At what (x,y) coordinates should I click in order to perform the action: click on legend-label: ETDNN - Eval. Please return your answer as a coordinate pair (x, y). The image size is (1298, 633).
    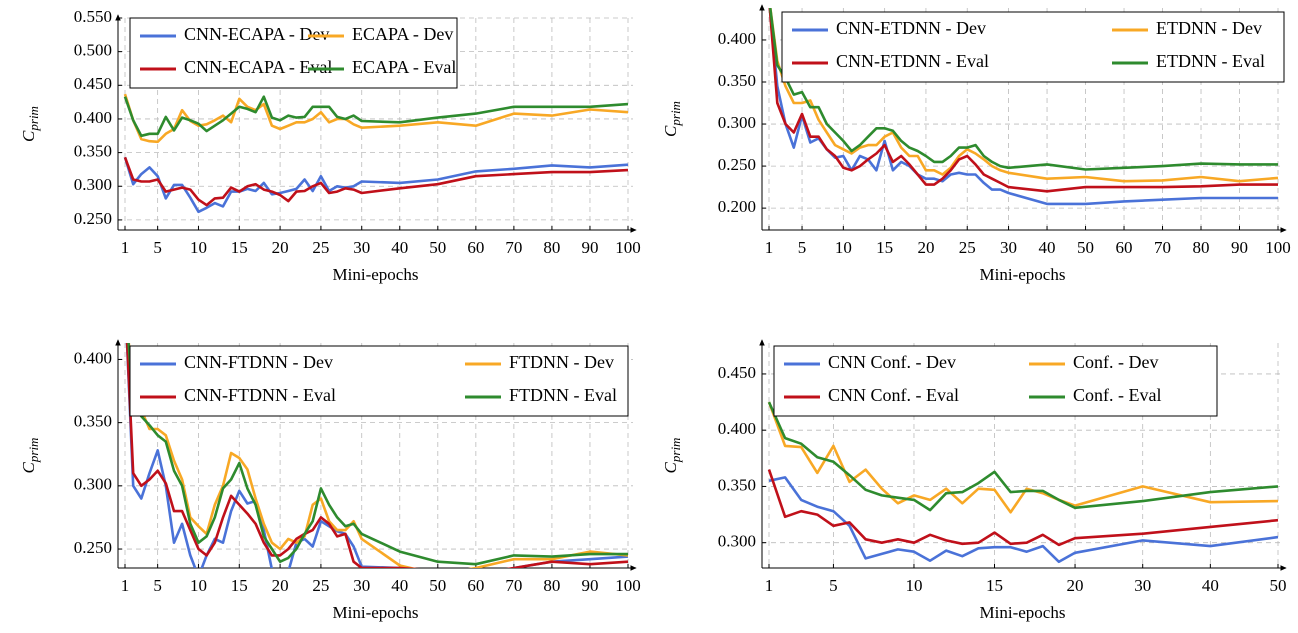
    Looking at the image, I should click on (1210, 61).